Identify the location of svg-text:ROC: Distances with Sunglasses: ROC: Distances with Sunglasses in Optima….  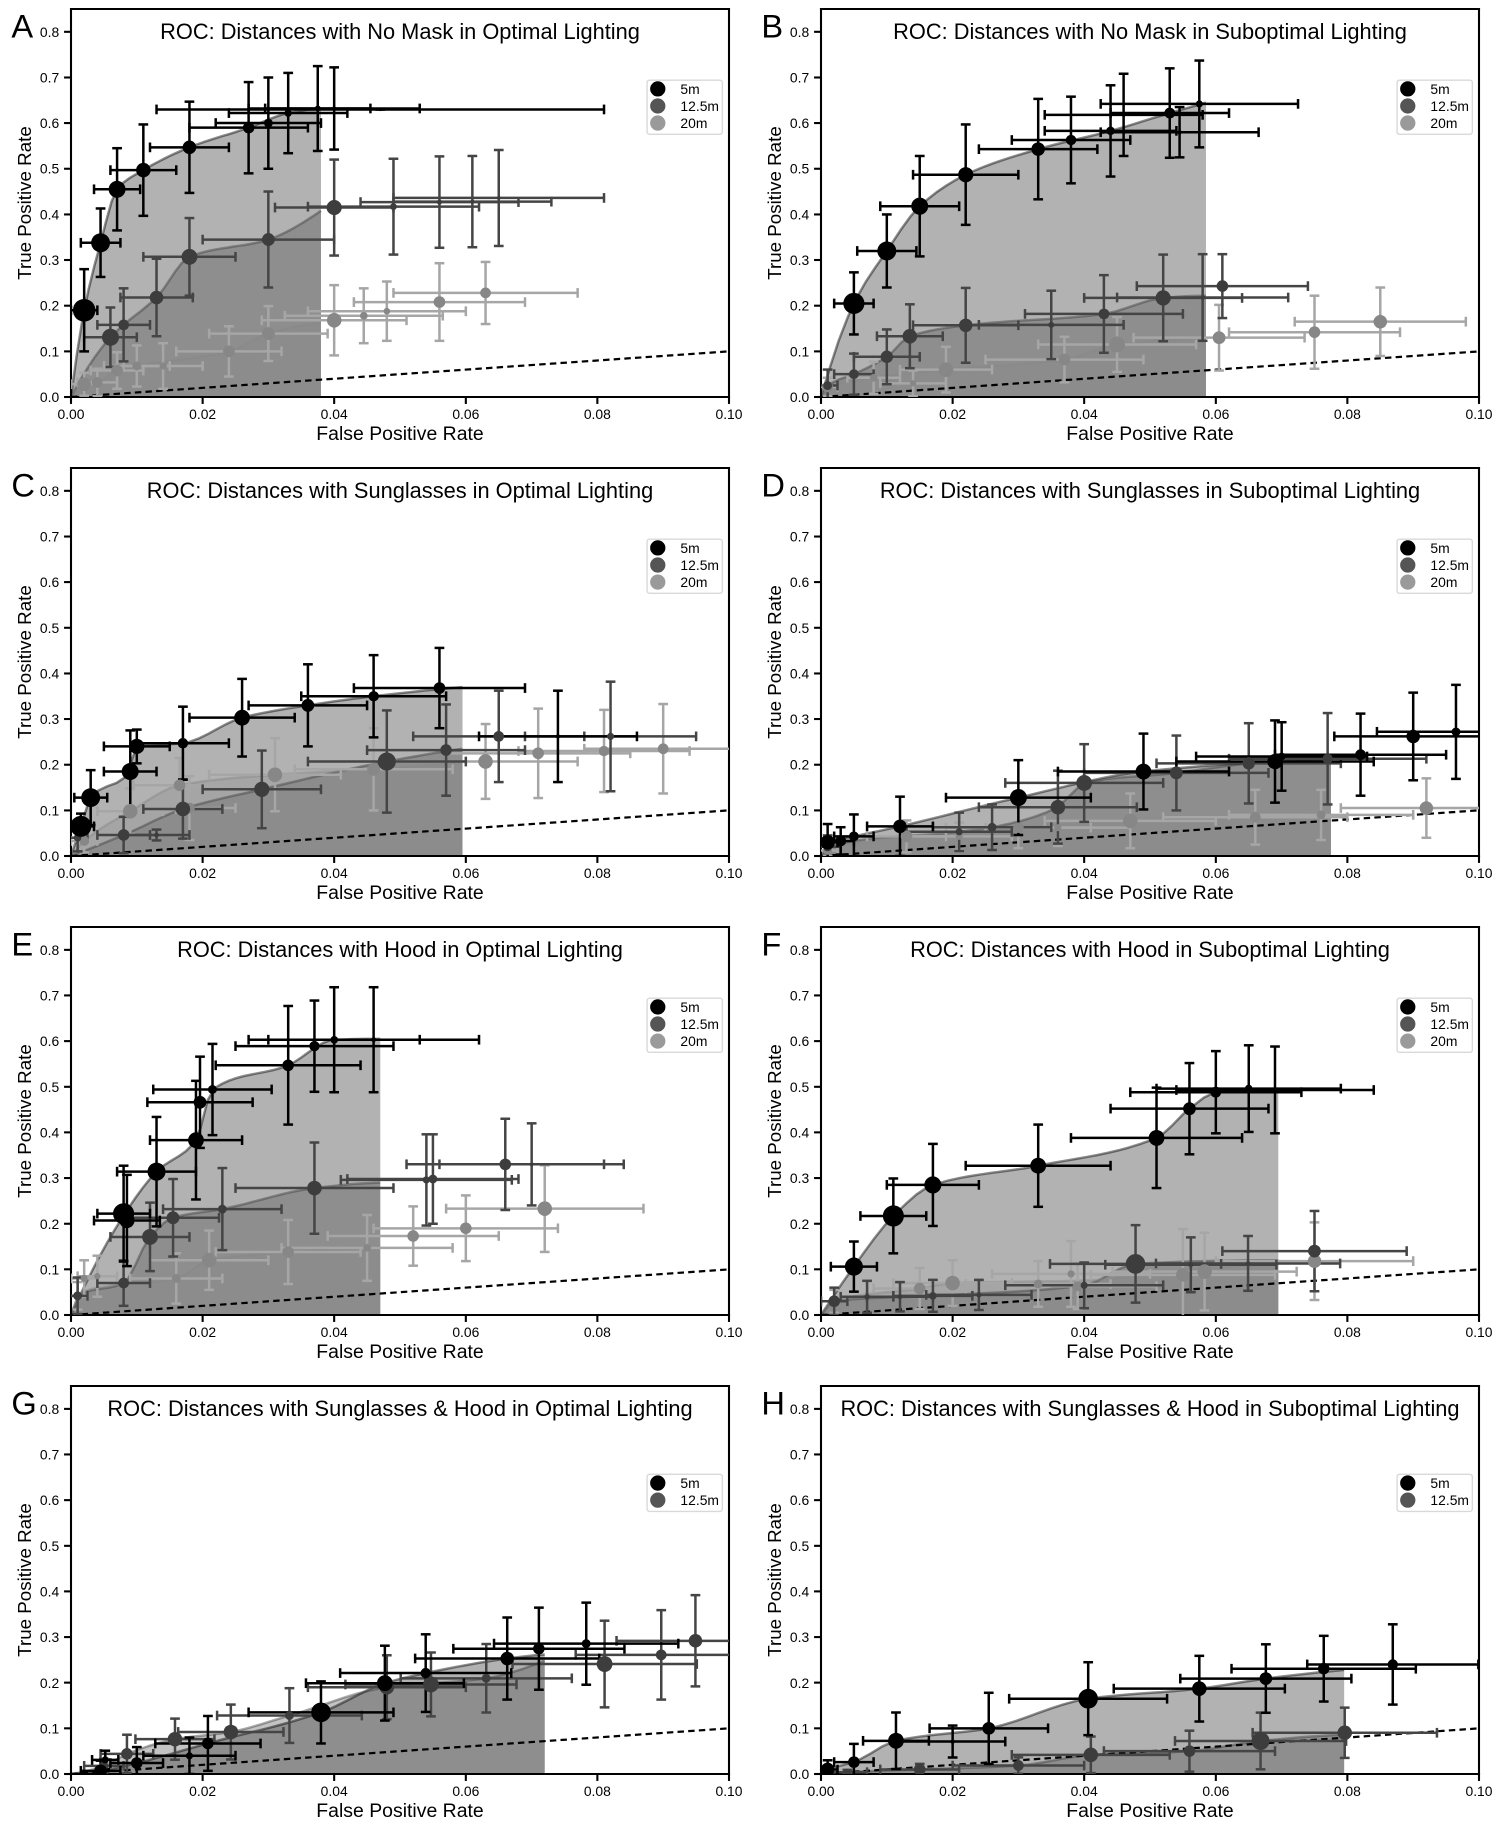
(400, 490).